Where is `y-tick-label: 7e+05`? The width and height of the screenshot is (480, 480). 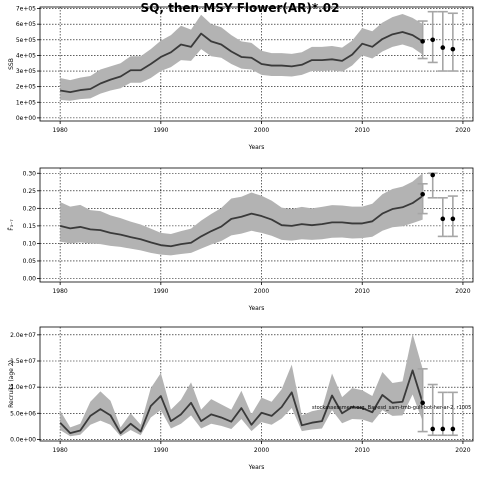
y-tick-label: 7e+05 is located at coordinates (26, 9).